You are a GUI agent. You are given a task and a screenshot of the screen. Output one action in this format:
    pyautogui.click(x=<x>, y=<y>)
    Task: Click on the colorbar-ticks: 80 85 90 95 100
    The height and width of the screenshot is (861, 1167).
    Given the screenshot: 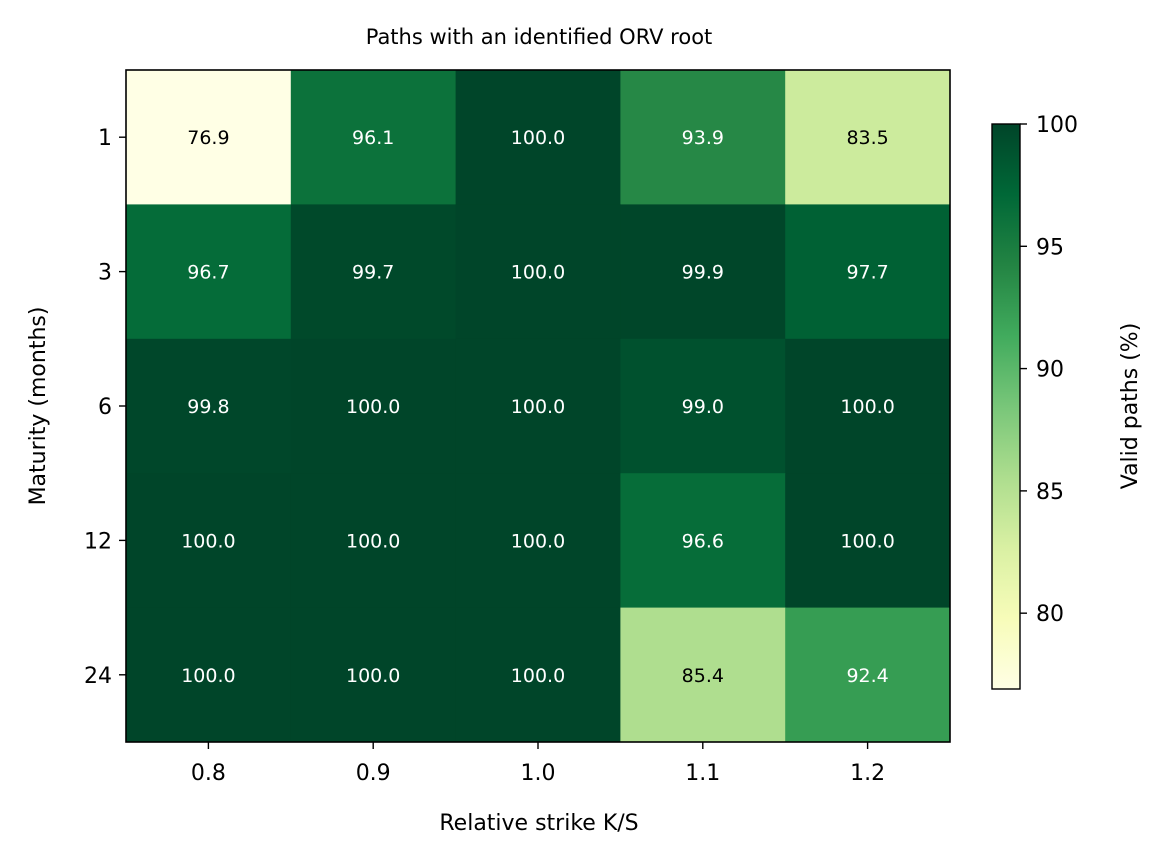 What is the action you would take?
    pyautogui.click(x=1049, y=370)
    